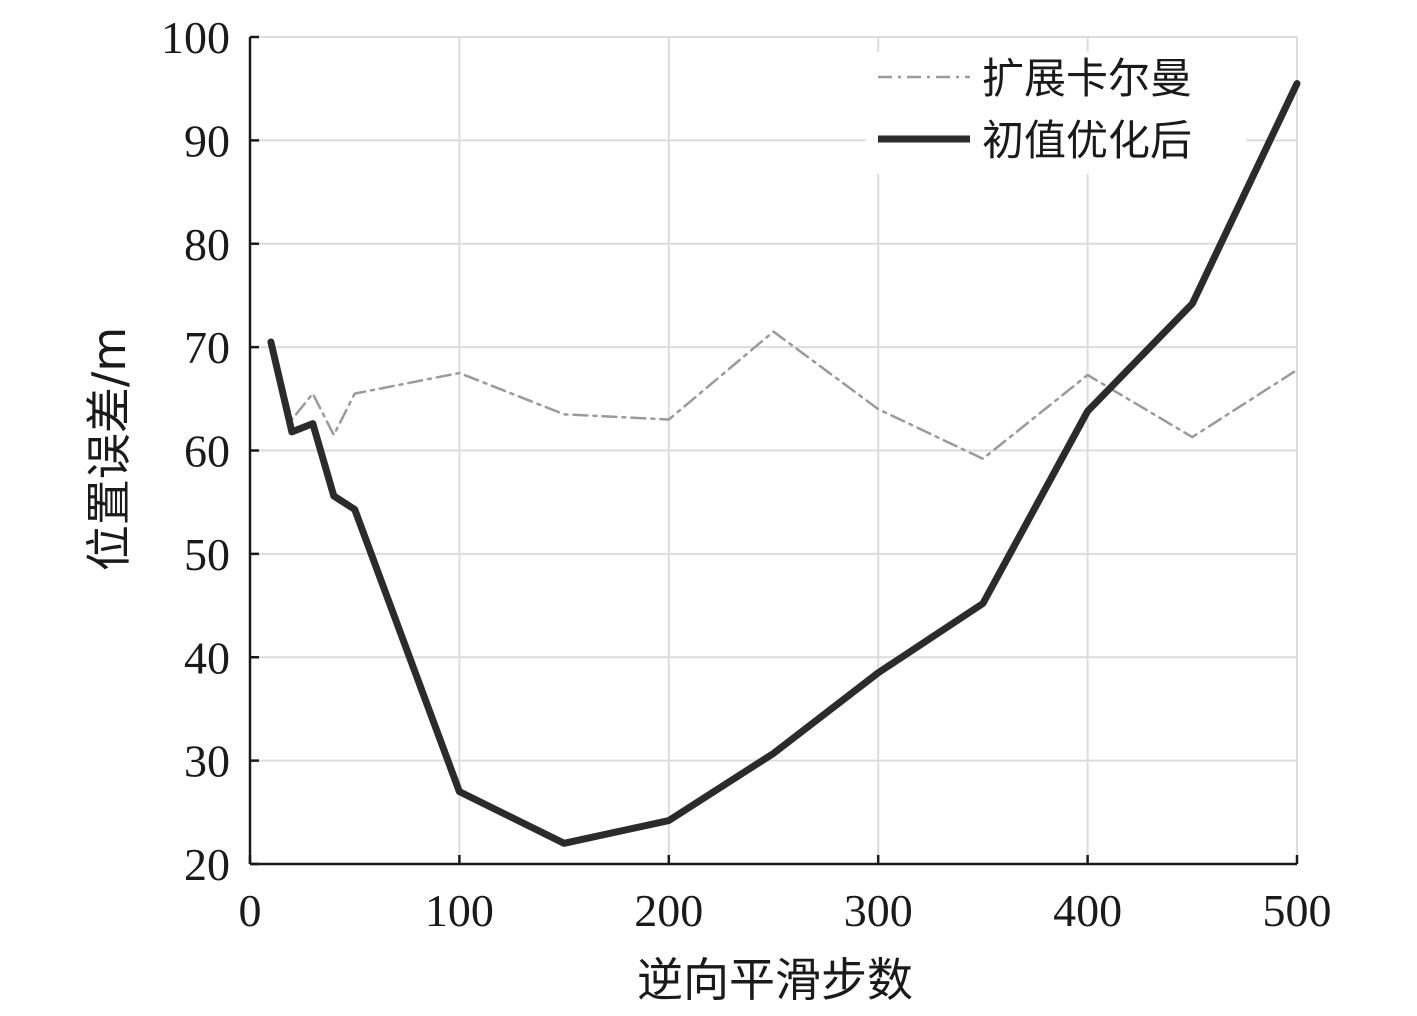  Describe the element at coordinates (207, 140) in the screenshot. I see `y-tick-label: 90` at that location.